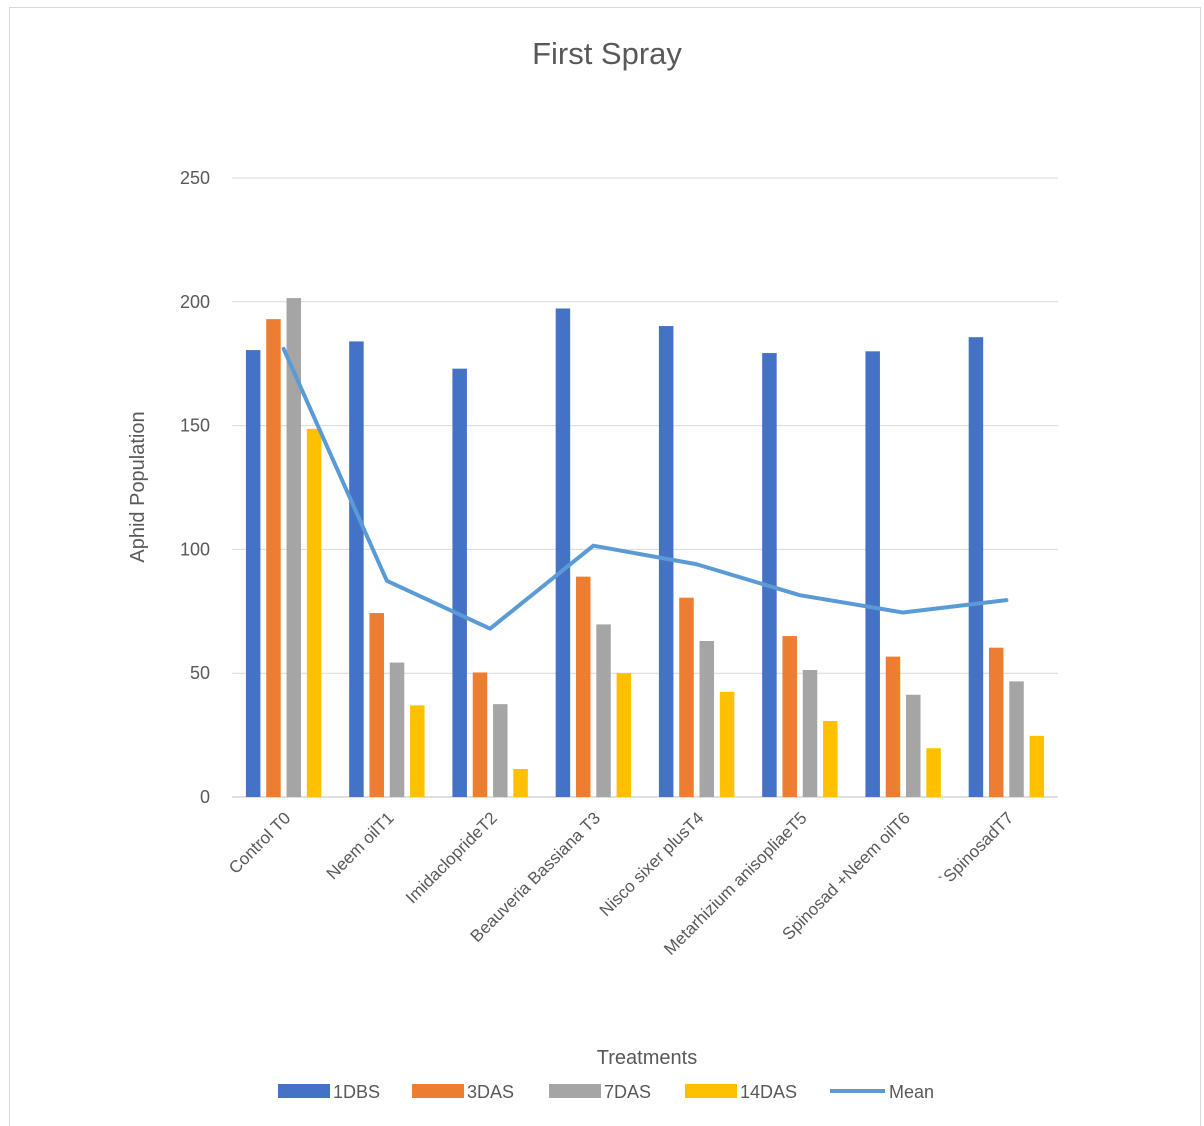 This screenshot has height=1126, width=1204. What do you see at coordinates (1016, 739) in the screenshot?
I see `bar-7das-spinosadt7` at bounding box center [1016, 739].